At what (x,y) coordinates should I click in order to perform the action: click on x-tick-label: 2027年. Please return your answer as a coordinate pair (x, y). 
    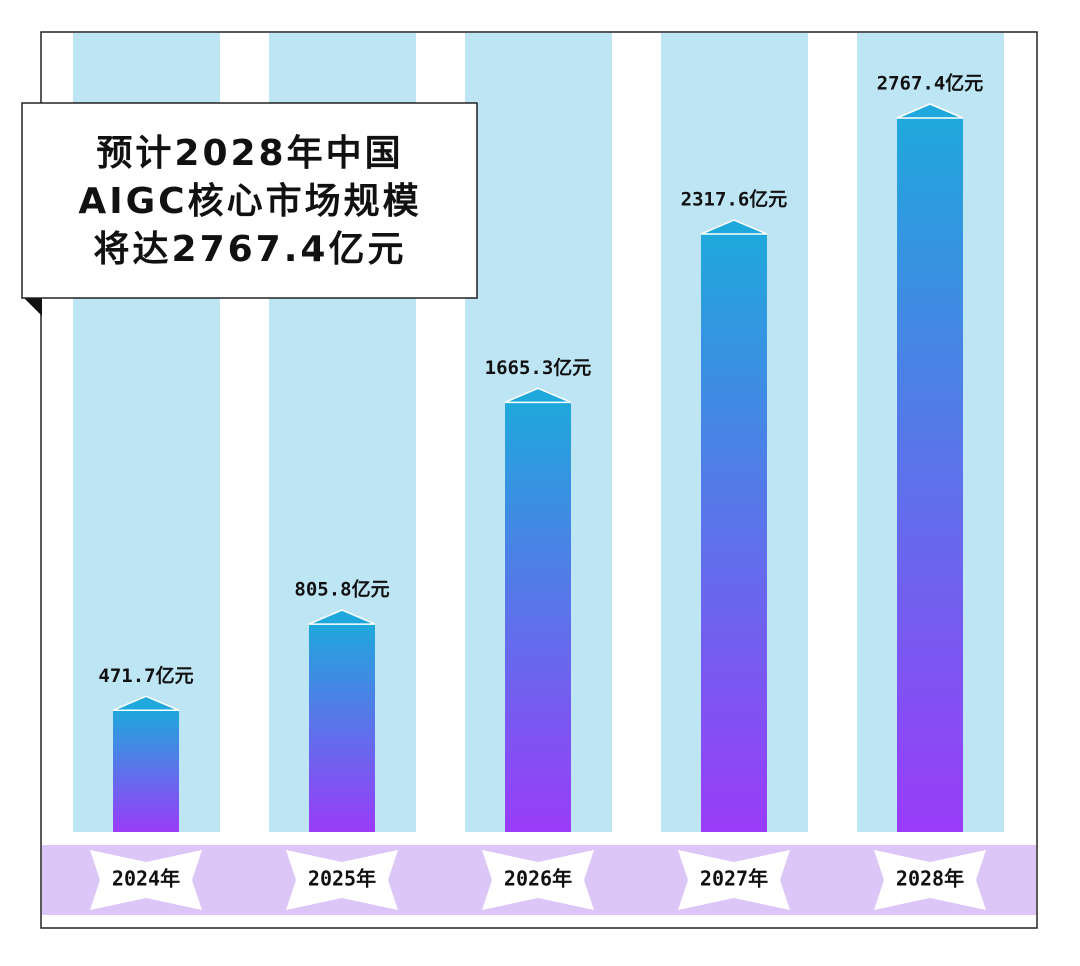
    Looking at the image, I should click on (734, 879).